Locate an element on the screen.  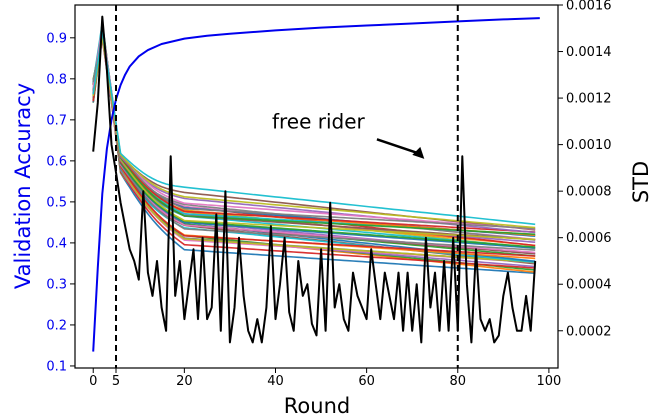
x-tick-label: 100 is located at coordinates (548, 381).